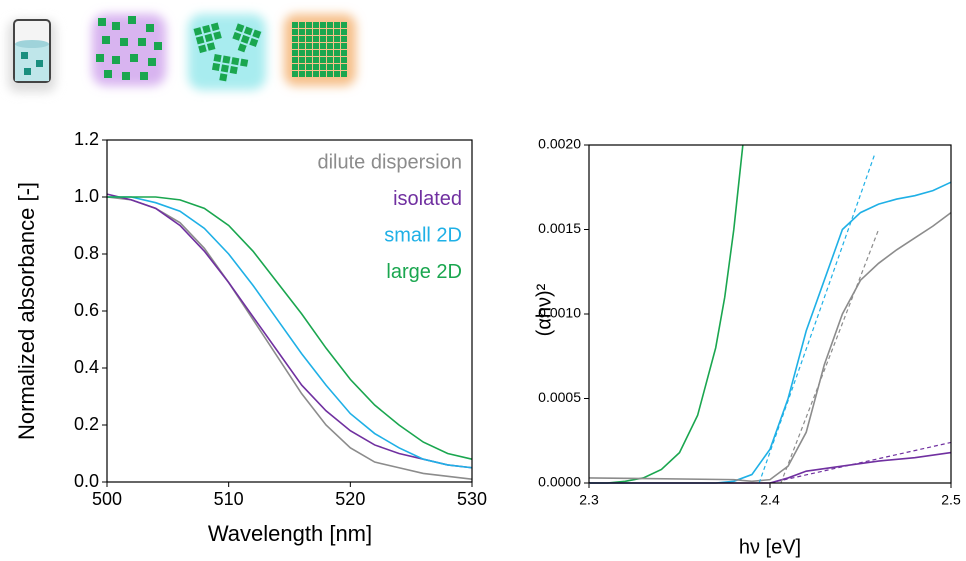 Image resolution: width=966 pixels, height=561 pixels. I want to click on x-tick-label: 520, so click(350, 499).